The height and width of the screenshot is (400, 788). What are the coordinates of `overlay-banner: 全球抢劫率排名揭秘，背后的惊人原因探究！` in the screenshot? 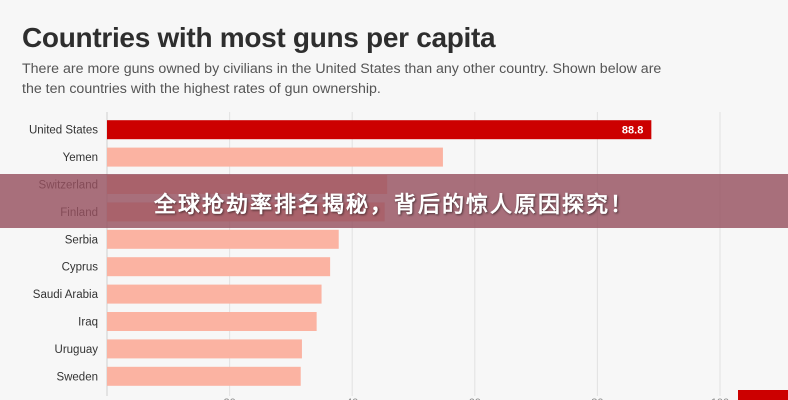 It's located at (394, 201).